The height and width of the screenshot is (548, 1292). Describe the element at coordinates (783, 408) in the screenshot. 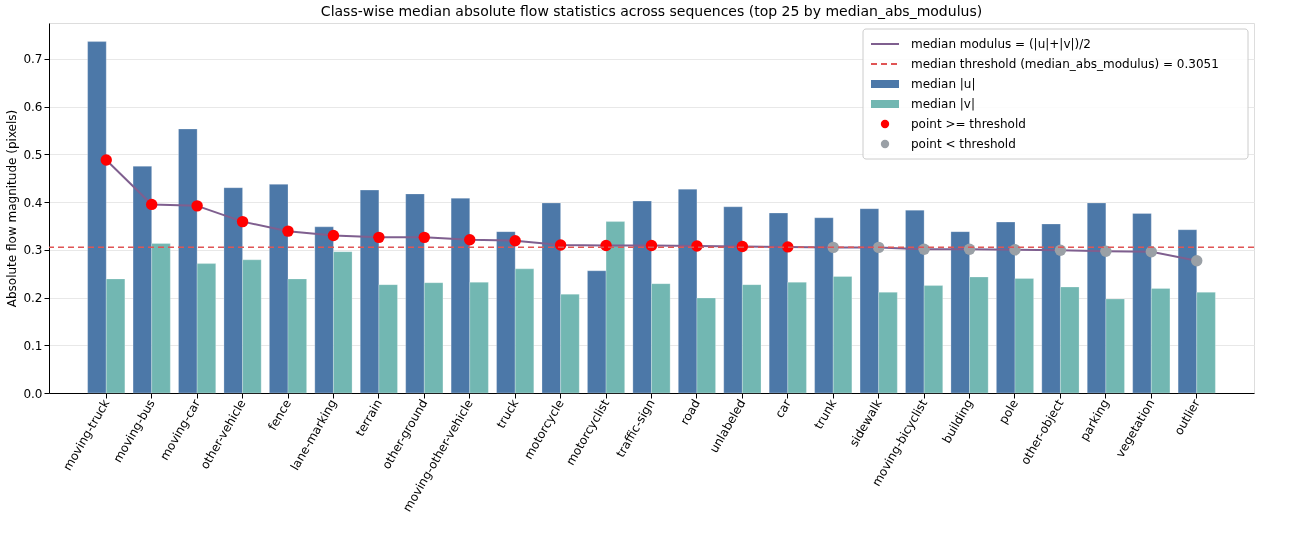

I see `x-tick-label: car` at that location.